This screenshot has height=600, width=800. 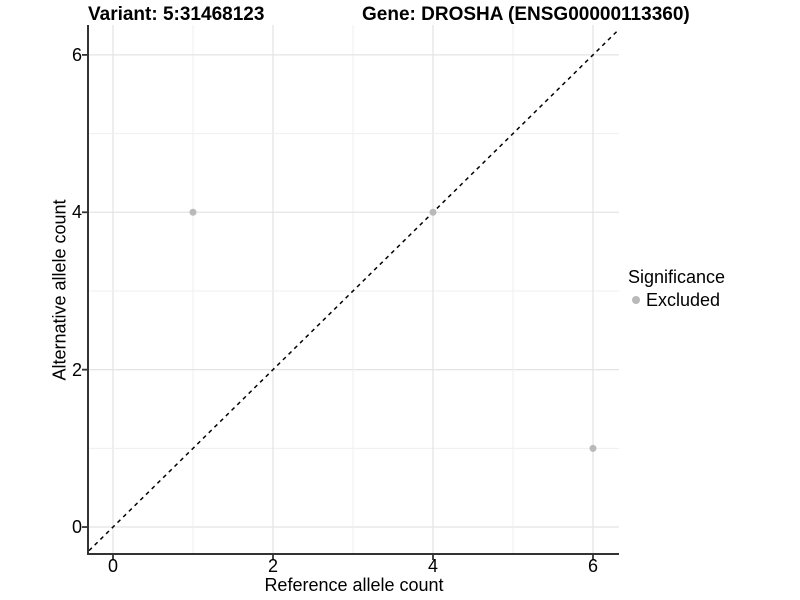 I want to click on y-tick-label: 2, so click(x=76, y=369).